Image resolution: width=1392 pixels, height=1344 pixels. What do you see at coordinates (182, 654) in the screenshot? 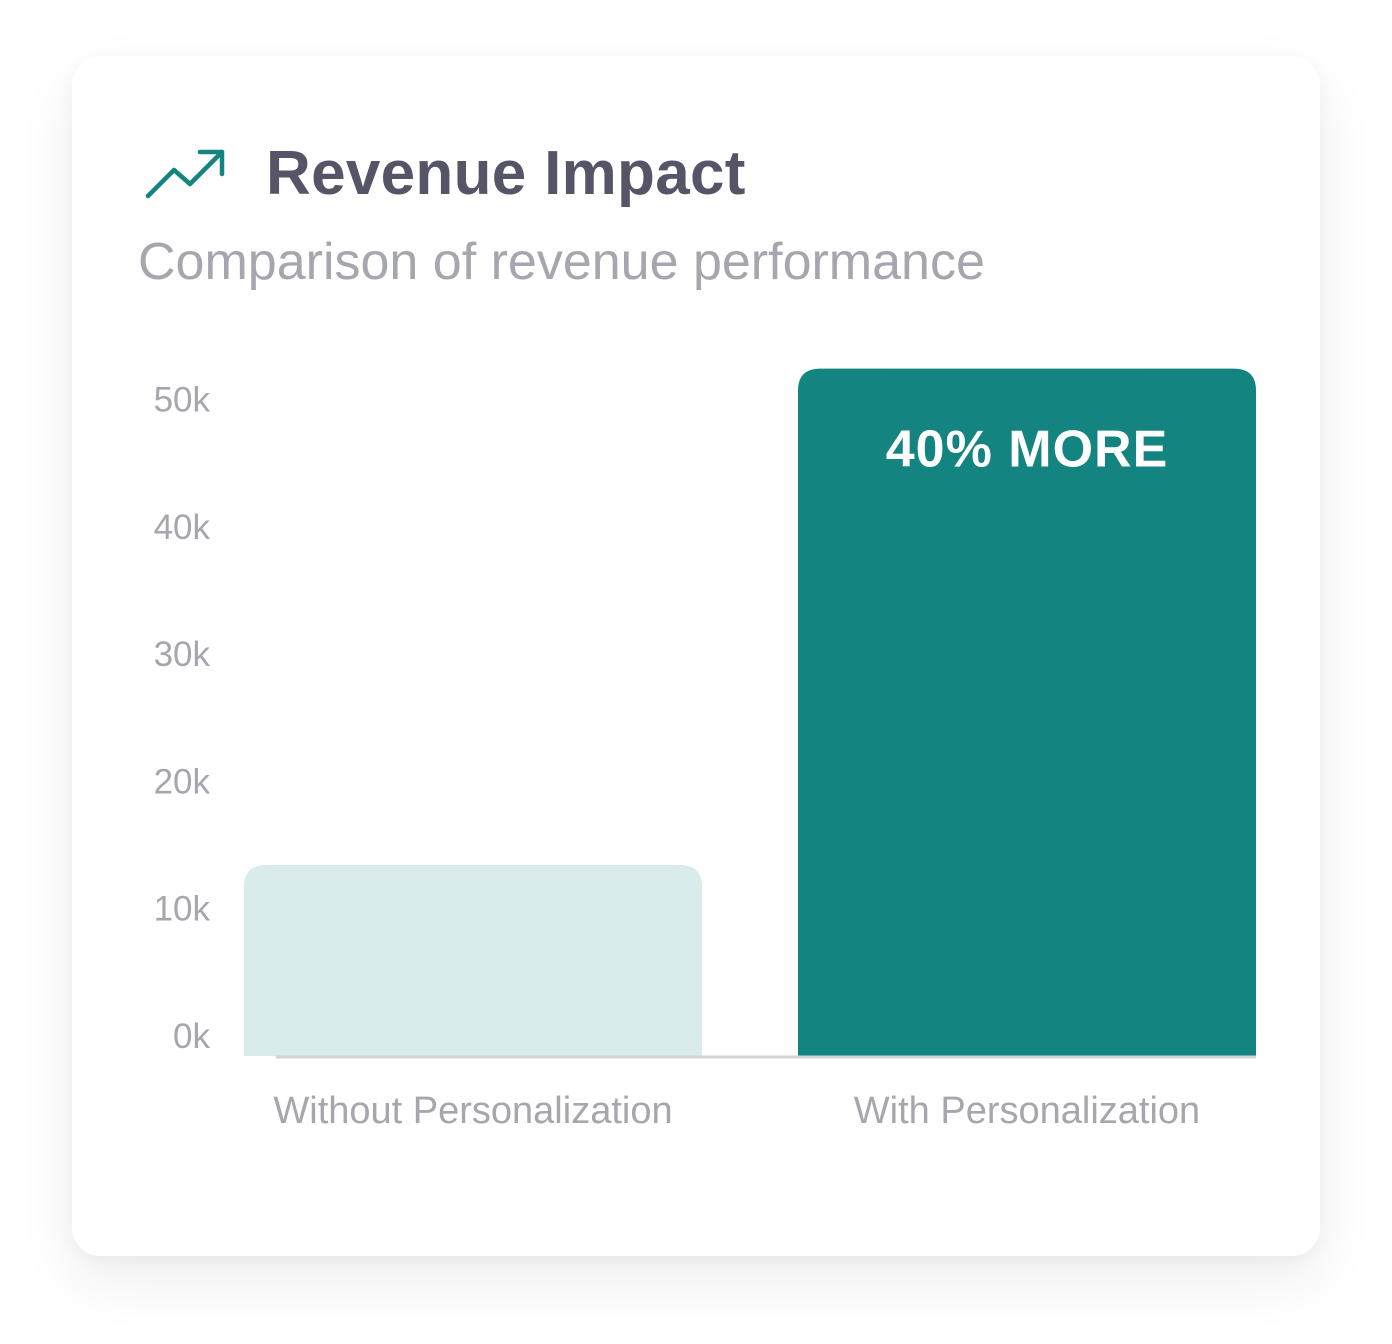
I see `y-tick-label: 30k` at bounding box center [182, 654].